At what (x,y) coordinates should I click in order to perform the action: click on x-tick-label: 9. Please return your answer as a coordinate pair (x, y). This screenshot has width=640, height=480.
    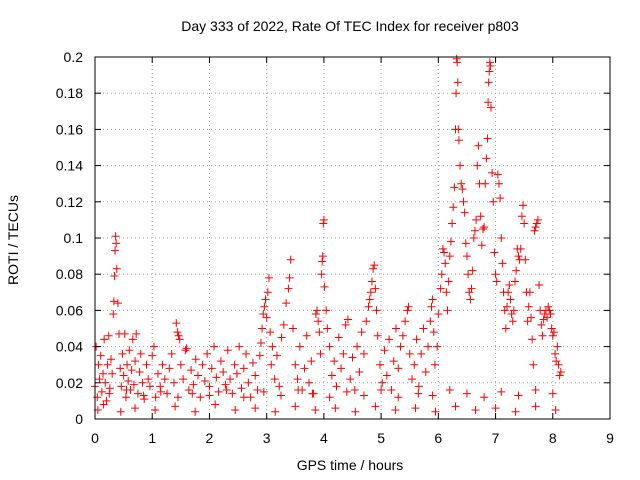
    Looking at the image, I should click on (610, 438).